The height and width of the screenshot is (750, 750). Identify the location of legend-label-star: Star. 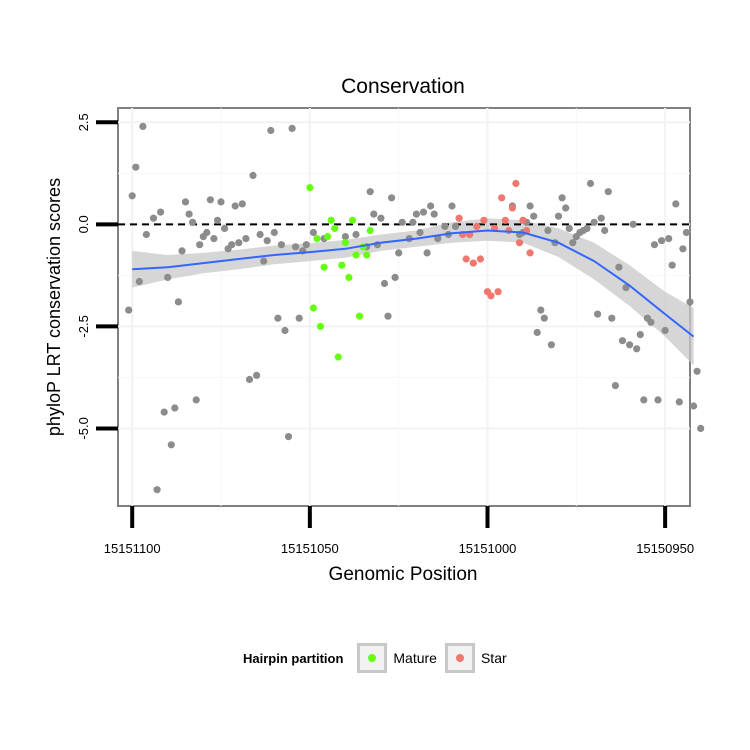
(493, 658).